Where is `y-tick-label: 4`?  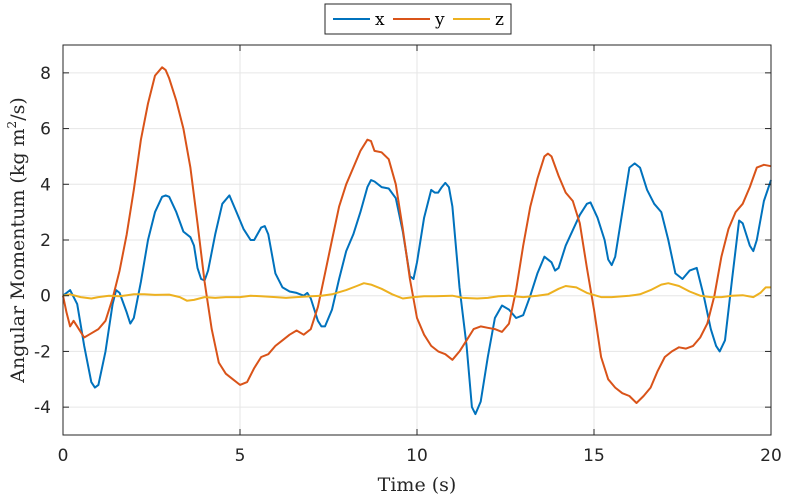 y-tick-label: 4 is located at coordinates (45, 185).